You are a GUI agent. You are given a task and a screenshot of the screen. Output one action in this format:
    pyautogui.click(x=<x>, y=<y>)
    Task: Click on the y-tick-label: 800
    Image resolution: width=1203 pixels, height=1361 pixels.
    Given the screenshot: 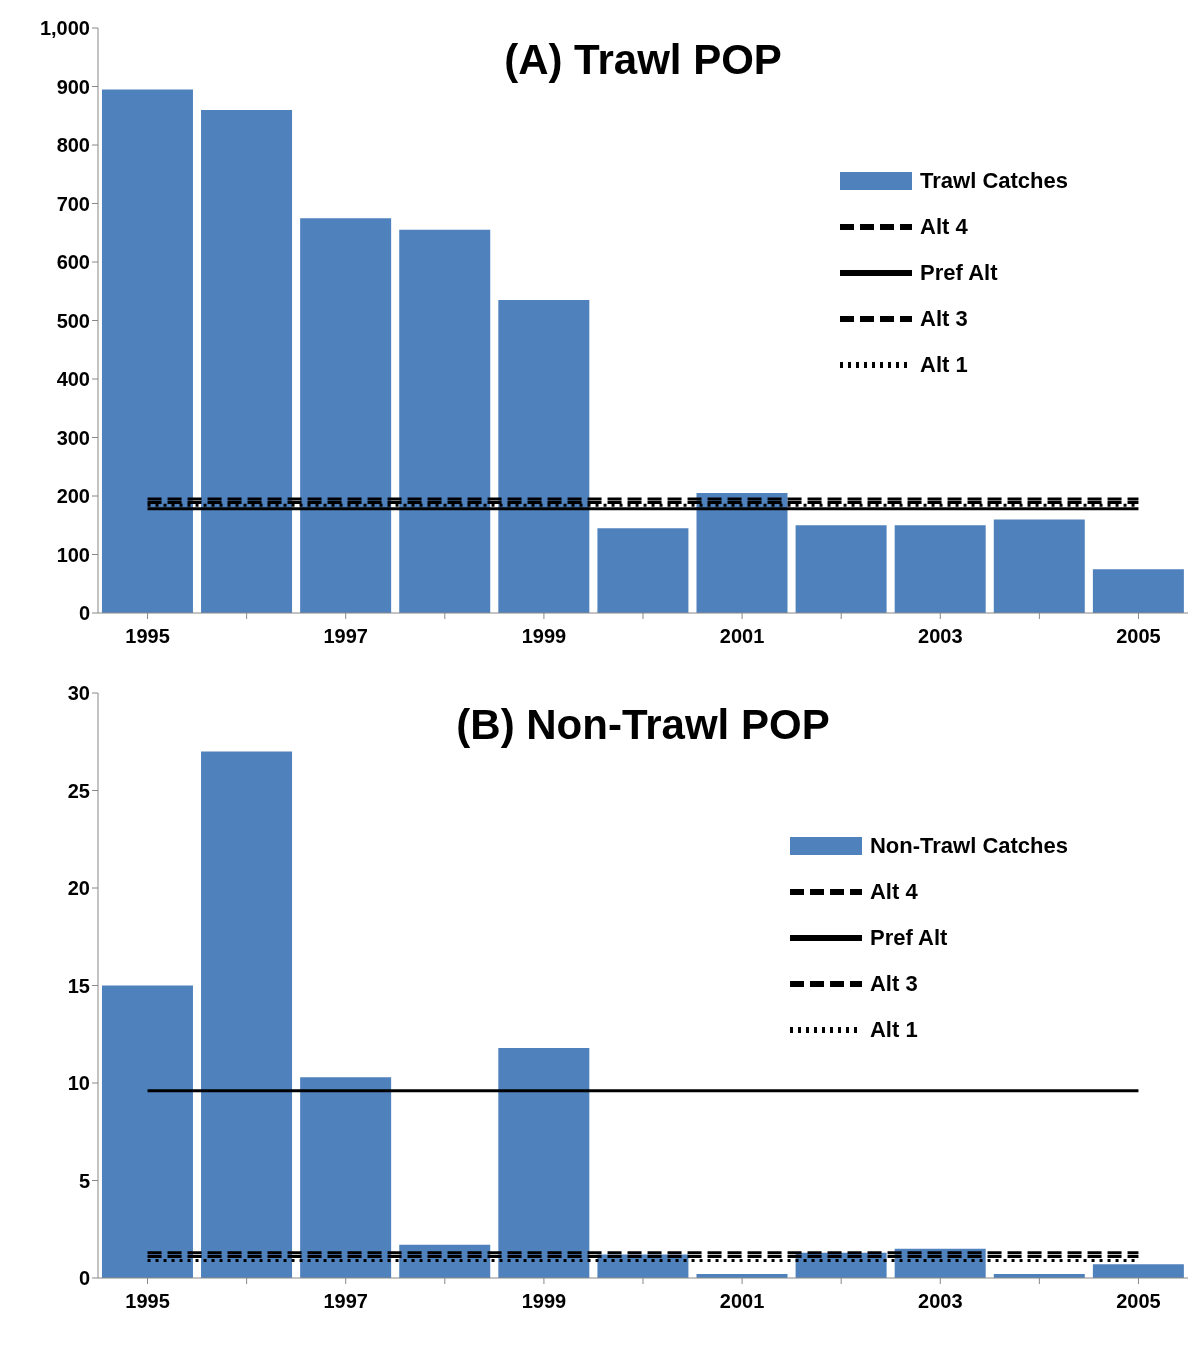 What is the action you would take?
    pyautogui.click(x=73, y=145)
    